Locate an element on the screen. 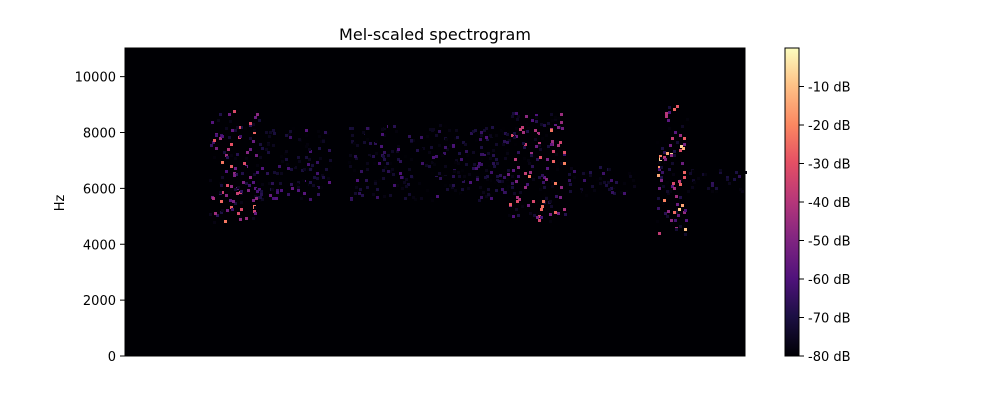 The width and height of the screenshot is (1000, 404). colorbar-tick-label: -60 dB is located at coordinates (829, 280).